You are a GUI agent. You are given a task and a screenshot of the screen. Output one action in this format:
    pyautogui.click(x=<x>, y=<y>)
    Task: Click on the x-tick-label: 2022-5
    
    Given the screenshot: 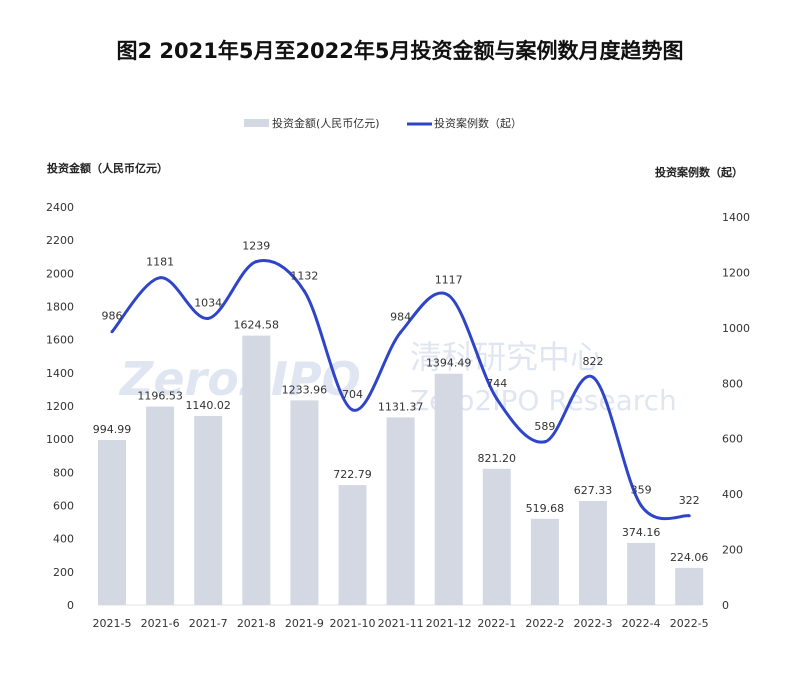 What is the action you would take?
    pyautogui.click(x=689, y=623)
    